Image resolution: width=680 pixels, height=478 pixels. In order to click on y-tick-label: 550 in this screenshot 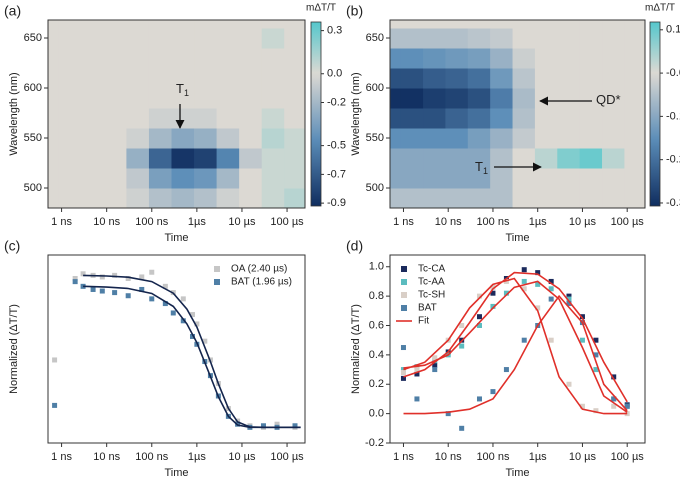, I will do `click(375, 138)`.